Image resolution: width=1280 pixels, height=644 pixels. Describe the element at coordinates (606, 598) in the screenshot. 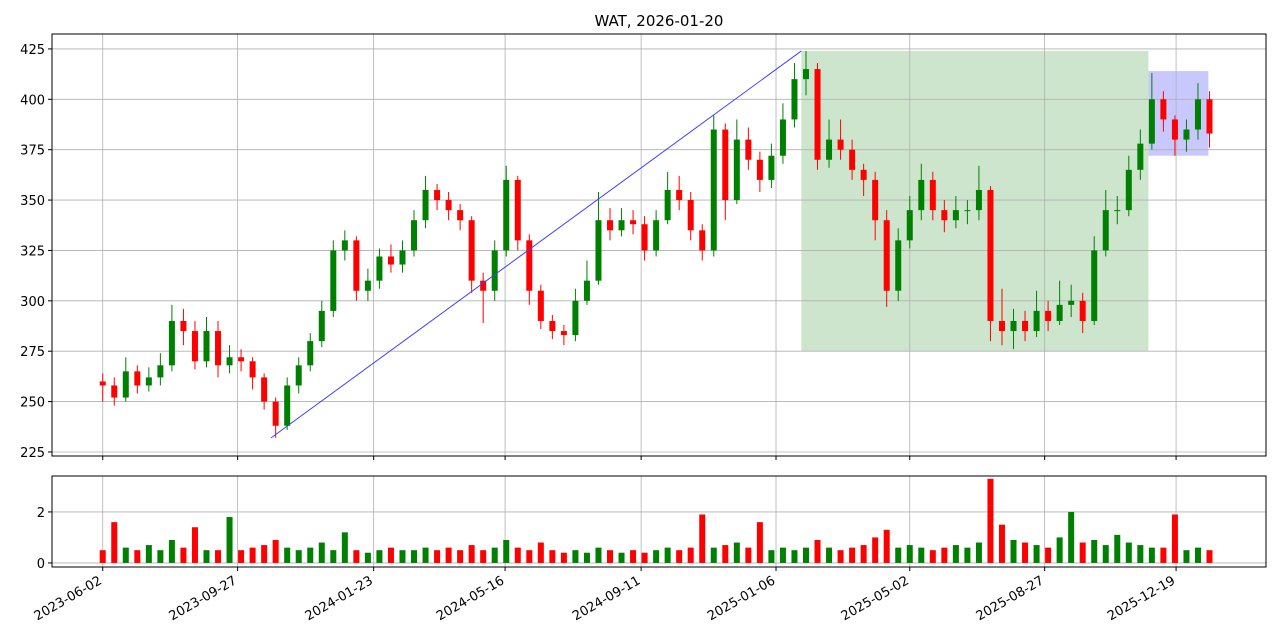

I see `x-tick-label: 2024-09-11` at that location.